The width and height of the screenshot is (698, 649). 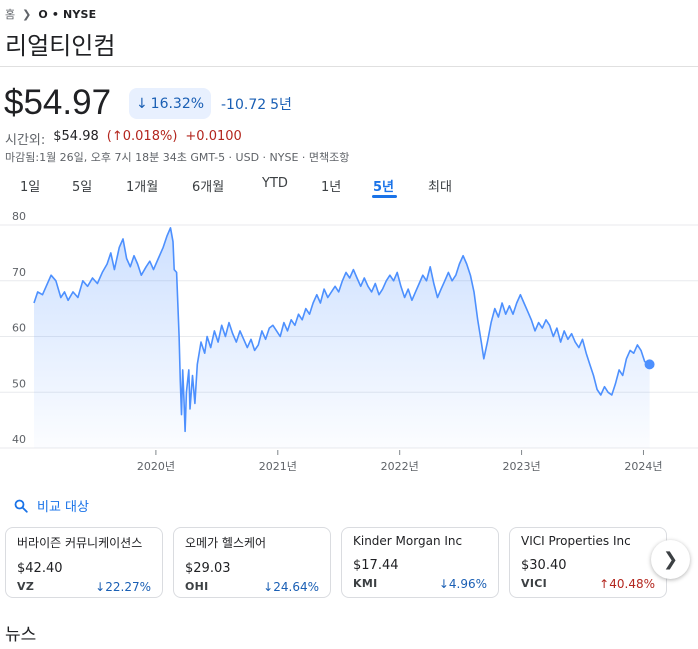 What do you see at coordinates (208, 568) in the screenshot?
I see `card-price: $29.03` at bounding box center [208, 568].